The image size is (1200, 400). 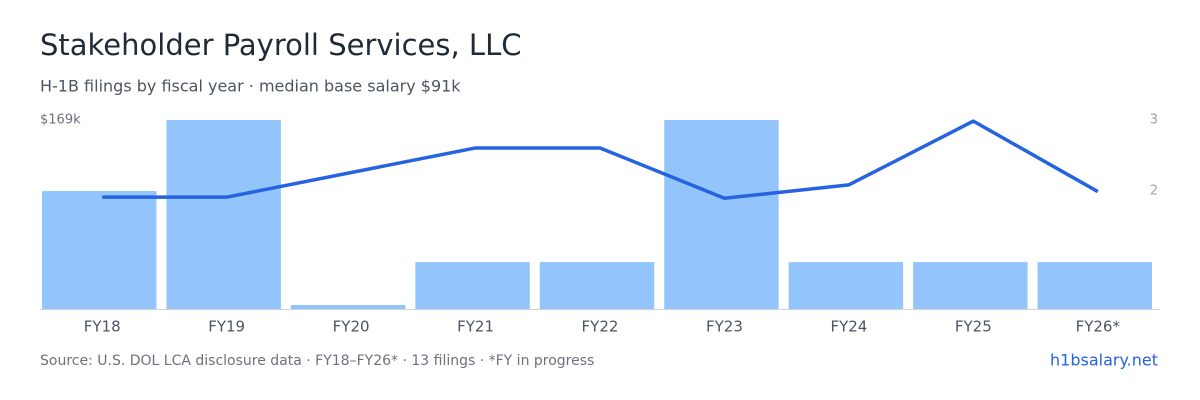 I want to click on x-tick-label: FY20, so click(x=351, y=327).